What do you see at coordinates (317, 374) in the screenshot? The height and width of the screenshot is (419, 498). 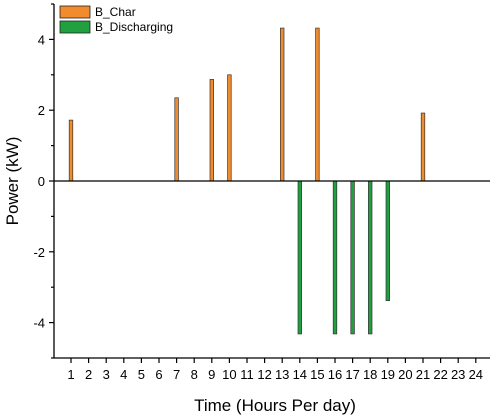 I see `x-tick-label: 15` at bounding box center [317, 374].